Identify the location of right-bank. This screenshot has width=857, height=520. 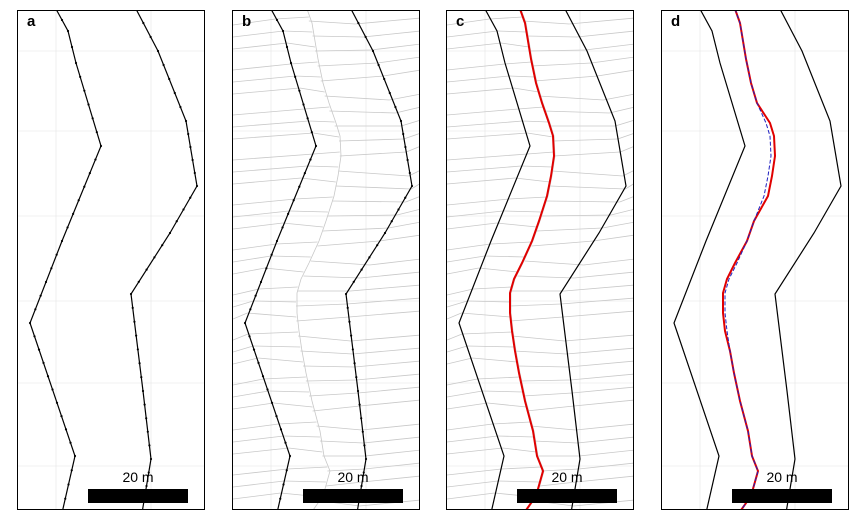
(808, 260).